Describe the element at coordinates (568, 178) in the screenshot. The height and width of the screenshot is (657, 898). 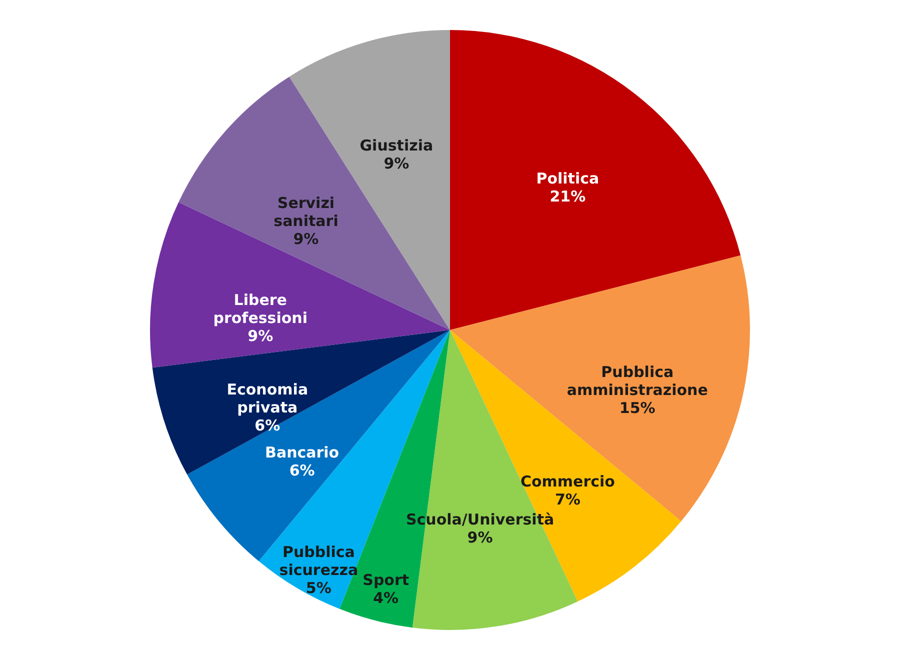
I see `slice-label: Politica` at that location.